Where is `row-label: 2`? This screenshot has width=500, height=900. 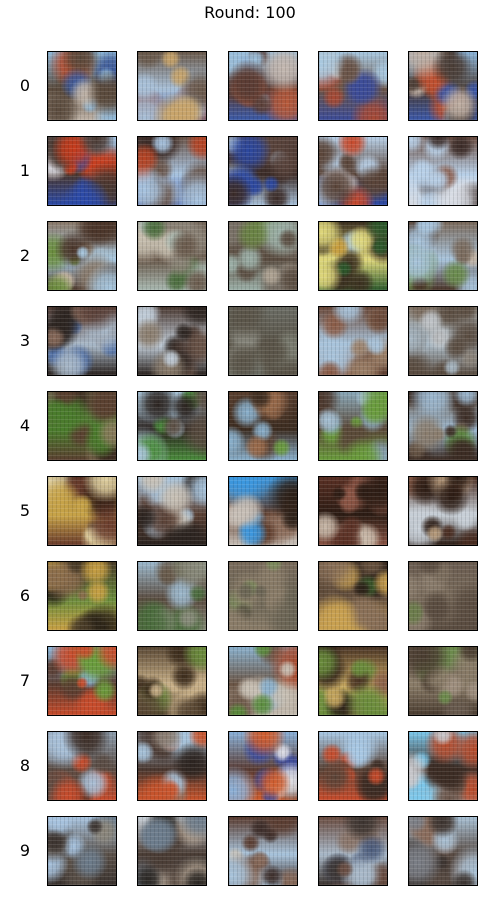
row-label: 2 is located at coordinates (25, 255).